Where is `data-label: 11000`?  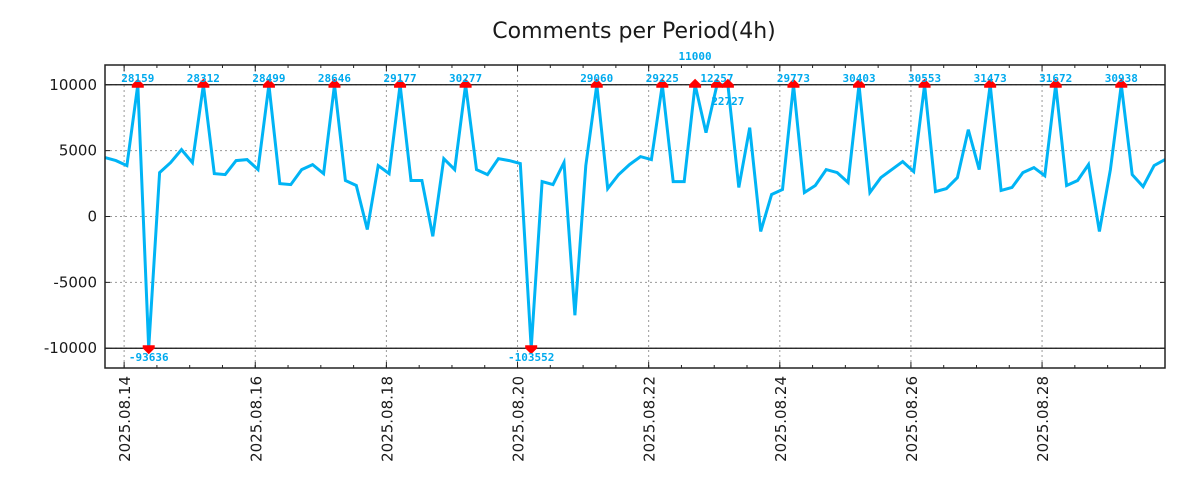
data-label: 11000 is located at coordinates (695, 56).